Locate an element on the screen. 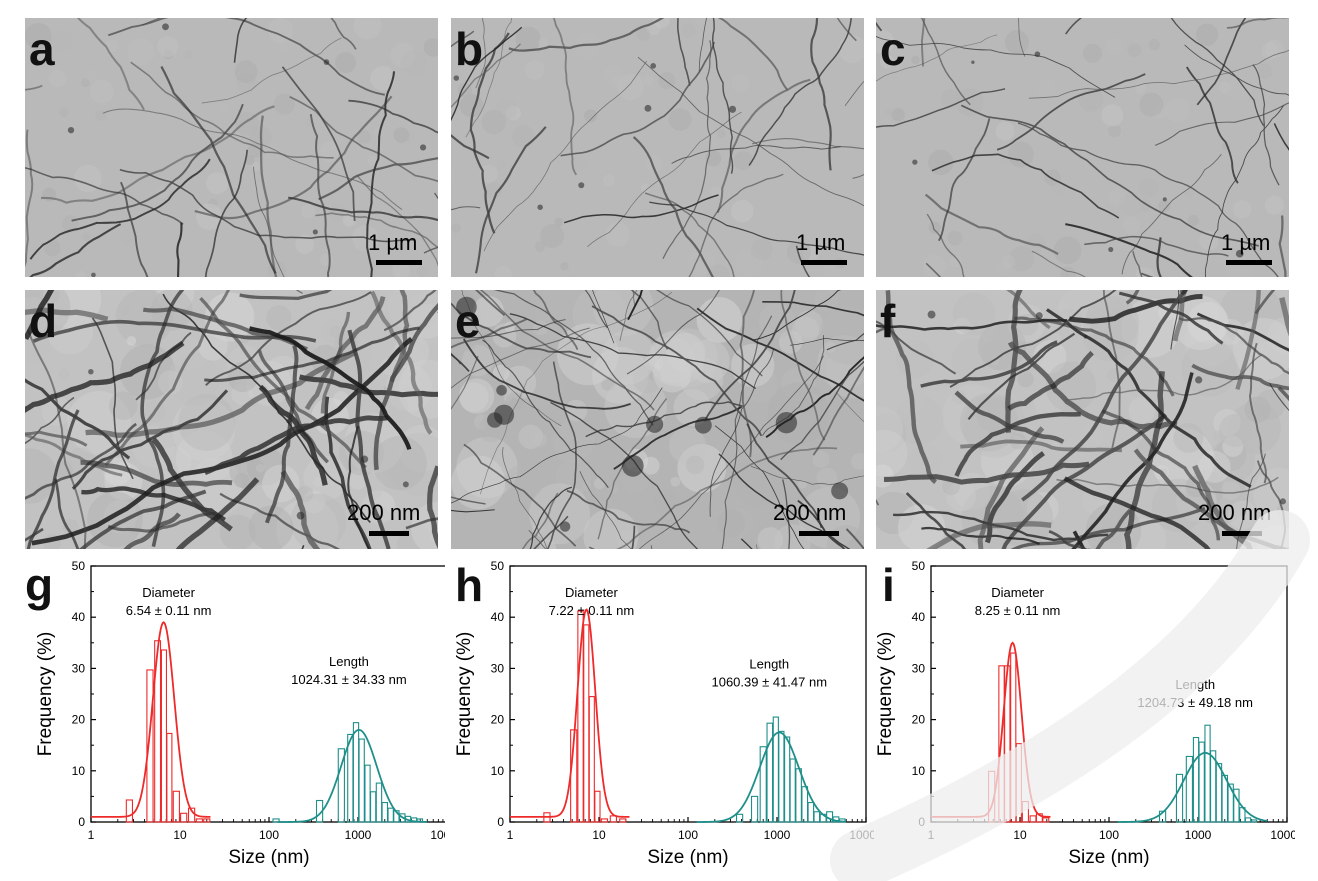 Image resolution: width=1318 pixels, height=881 pixels. tem-panel-d: d 200 nm is located at coordinates (231, 419).